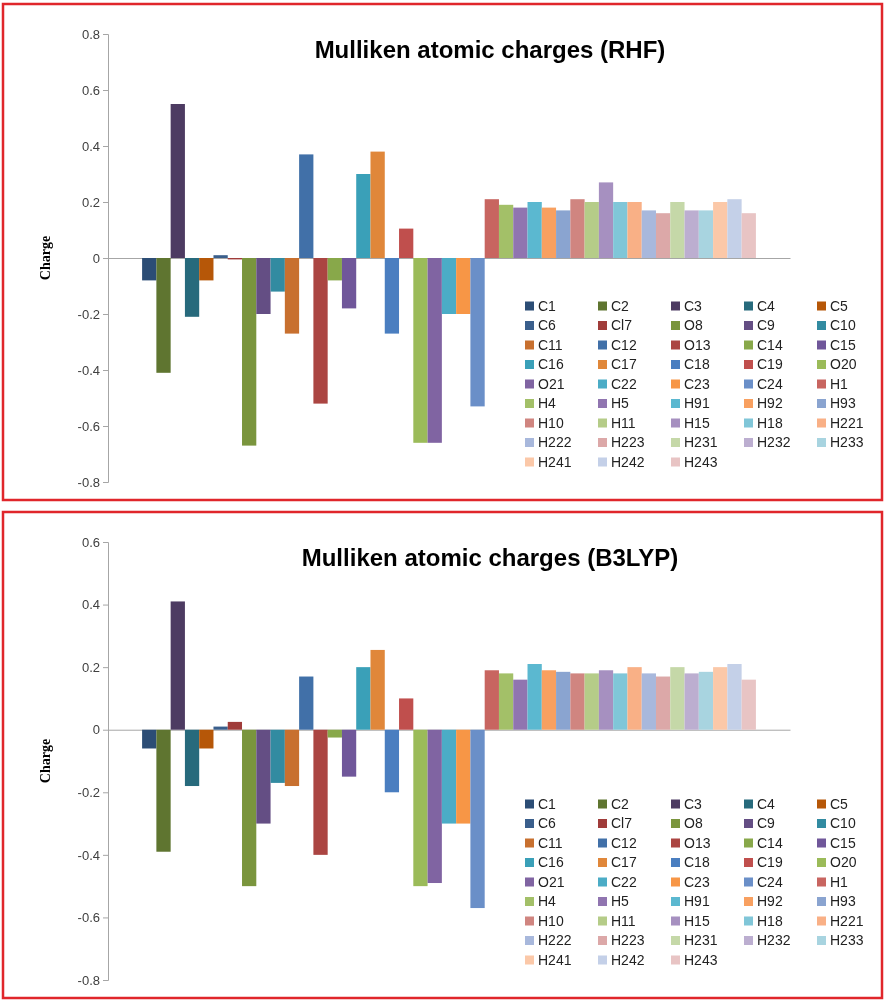 The image size is (885, 1001). Describe the element at coordinates (697, 881) in the screenshot. I see `legend-label: C23` at that location.